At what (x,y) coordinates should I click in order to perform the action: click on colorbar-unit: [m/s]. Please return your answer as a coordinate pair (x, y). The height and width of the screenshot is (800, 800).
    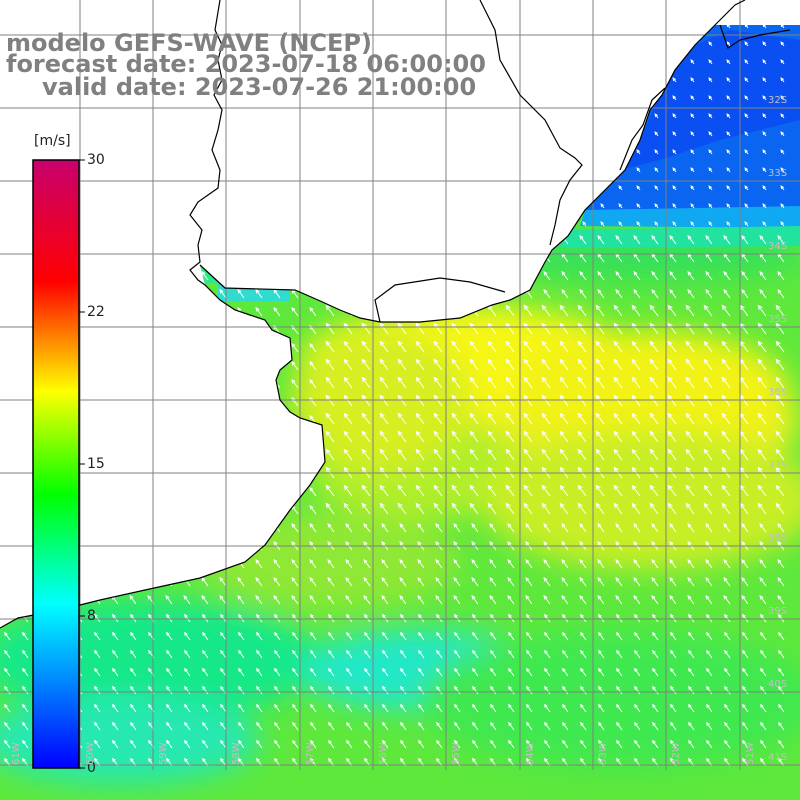
    Looking at the image, I should click on (52, 141).